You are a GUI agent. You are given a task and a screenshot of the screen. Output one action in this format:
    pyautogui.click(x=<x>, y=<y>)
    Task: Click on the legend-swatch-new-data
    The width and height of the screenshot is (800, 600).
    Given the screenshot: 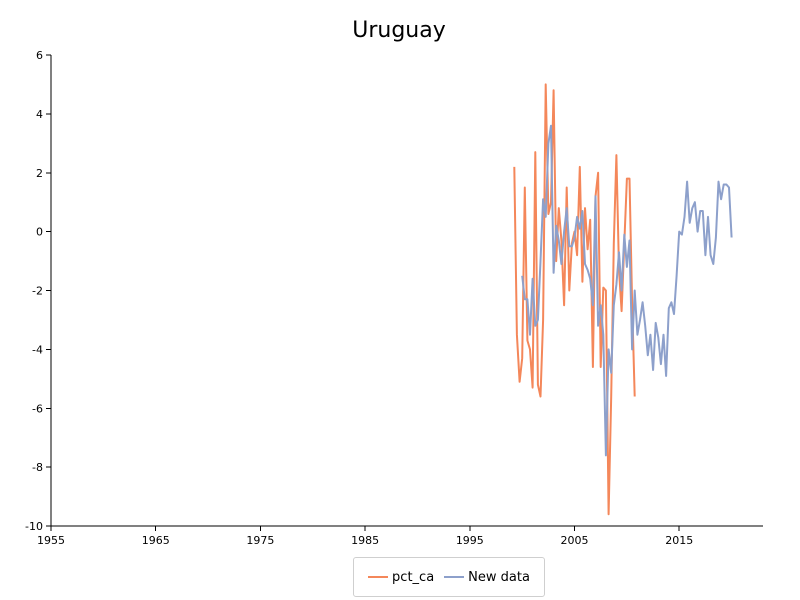 What is the action you would take?
    pyautogui.click(x=454, y=577)
    